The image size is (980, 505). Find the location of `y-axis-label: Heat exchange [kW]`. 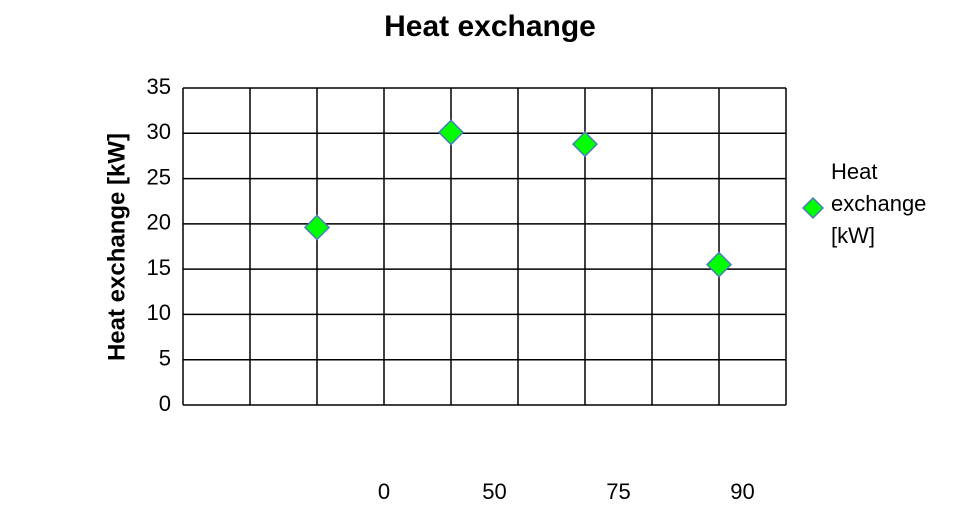

y-axis-label: Heat exchange [kW] is located at coordinates (116, 247).